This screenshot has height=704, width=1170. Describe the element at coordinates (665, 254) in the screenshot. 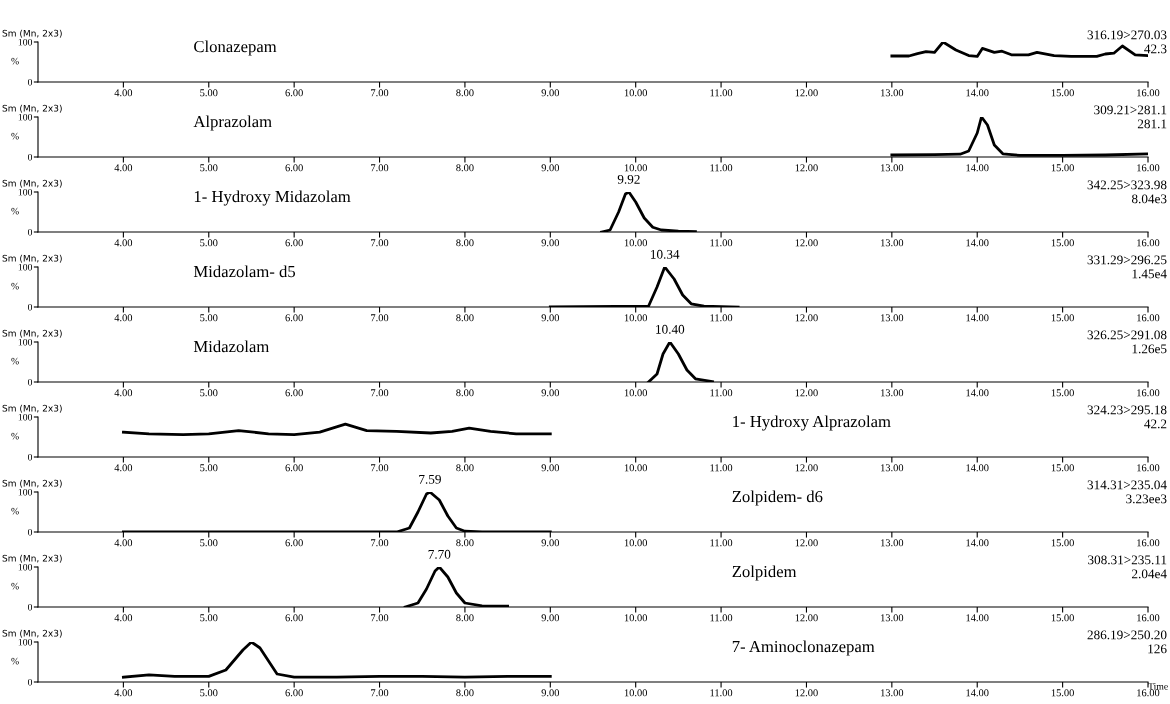

I see `annotation: 10.34` at that location.